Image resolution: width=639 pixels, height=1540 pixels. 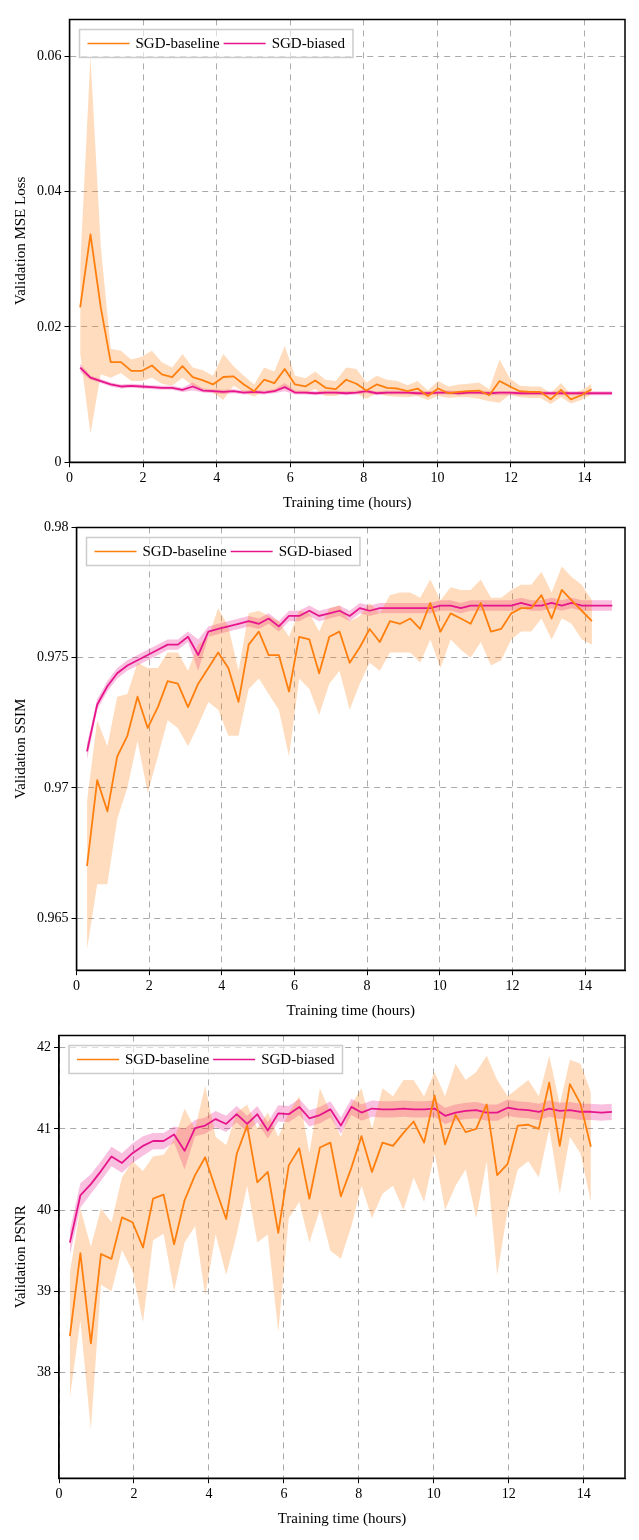 I want to click on y-tick-label: 38, so click(x=44, y=1372).